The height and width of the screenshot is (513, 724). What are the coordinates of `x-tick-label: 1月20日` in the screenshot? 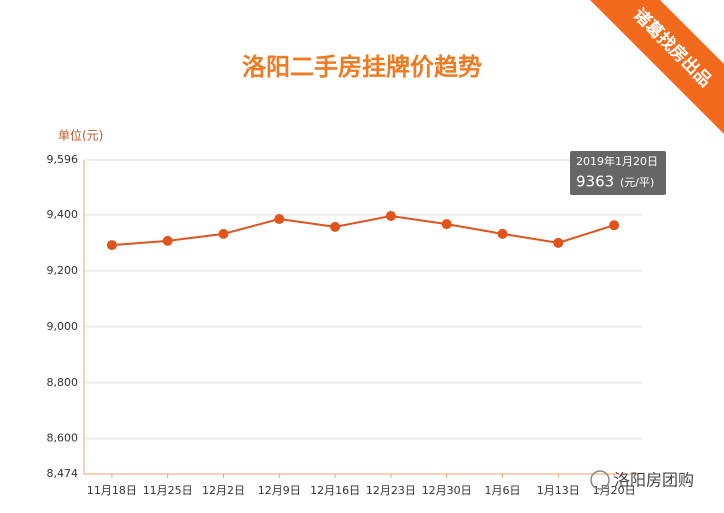 It's located at (614, 490).